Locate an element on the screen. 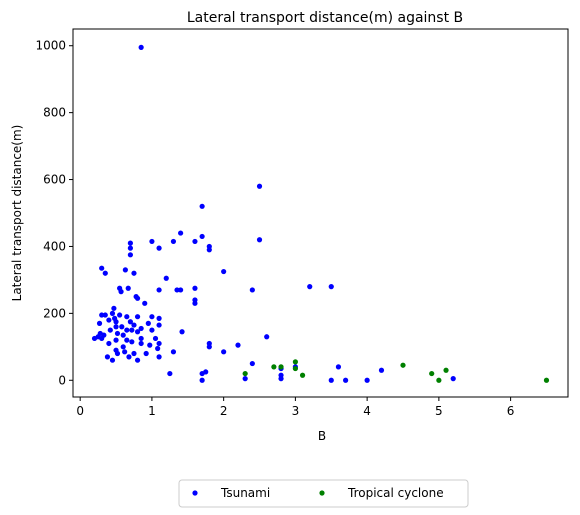 This screenshot has width=580, height=515. y-tick-label: 800 is located at coordinates (54, 113).